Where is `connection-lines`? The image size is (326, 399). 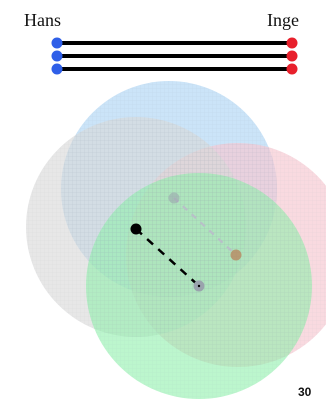 connection-lines is located at coordinates (174, 56).